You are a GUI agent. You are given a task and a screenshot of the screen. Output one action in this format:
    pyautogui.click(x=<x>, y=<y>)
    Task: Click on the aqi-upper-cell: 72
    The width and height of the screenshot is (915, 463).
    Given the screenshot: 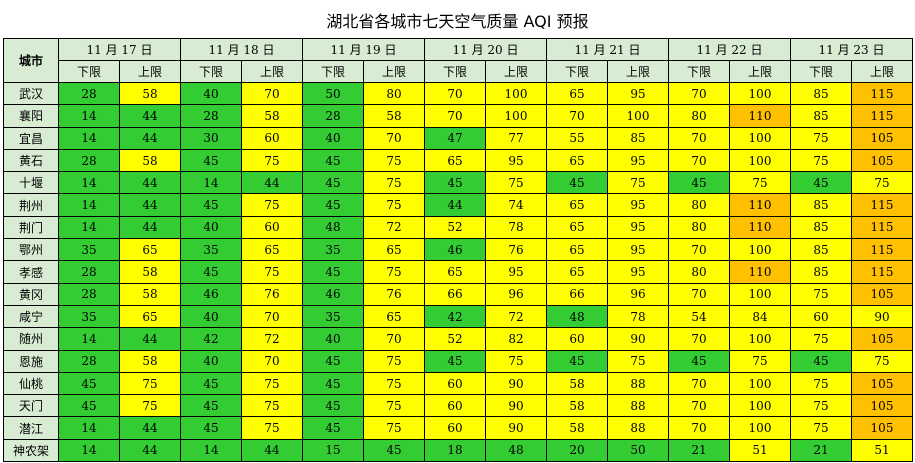 What is the action you would take?
    pyautogui.click(x=516, y=316)
    